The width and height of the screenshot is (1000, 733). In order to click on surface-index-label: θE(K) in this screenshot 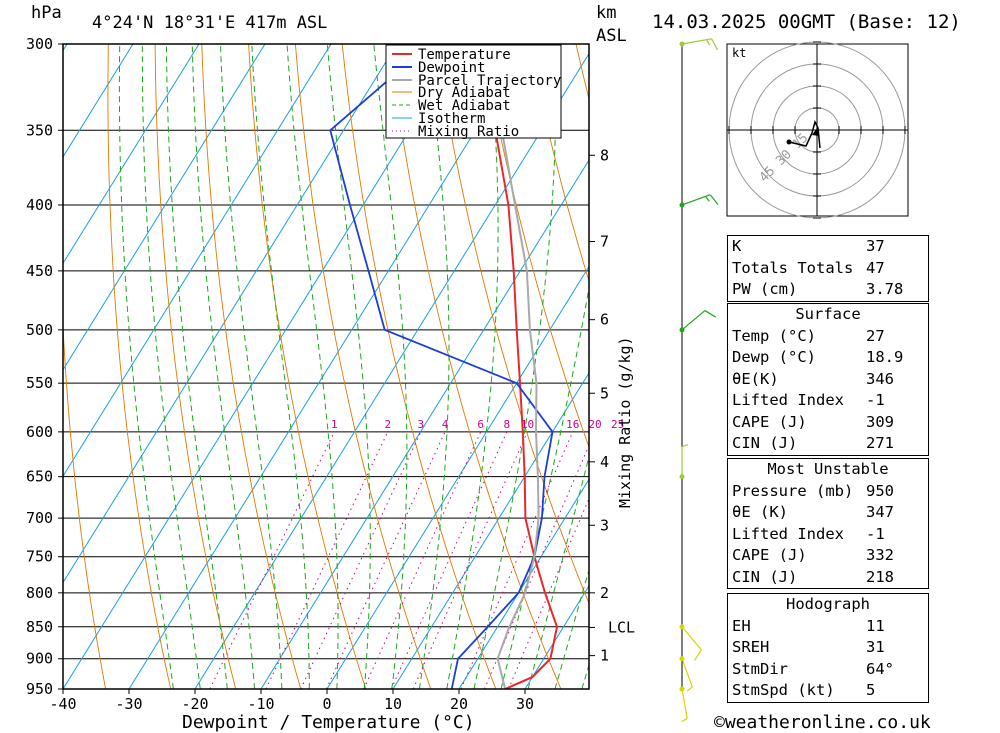, I will do `click(755, 378)`.